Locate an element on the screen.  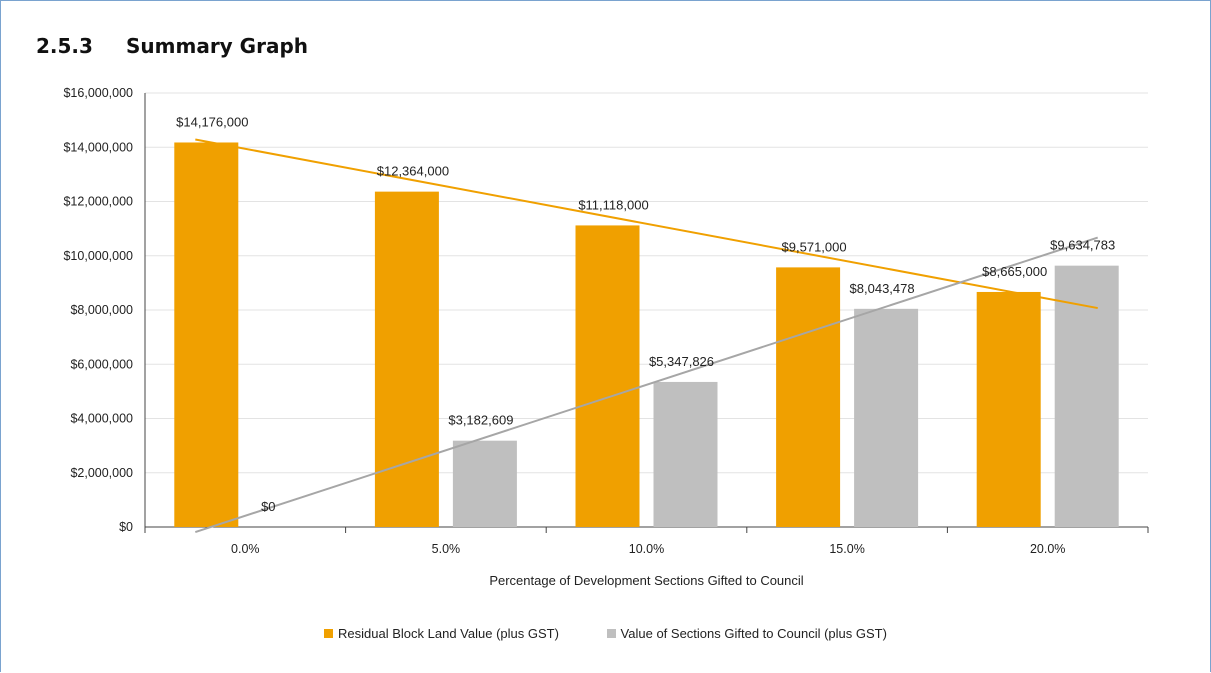
y-tick-label: $6,000,000 is located at coordinates (101, 364).